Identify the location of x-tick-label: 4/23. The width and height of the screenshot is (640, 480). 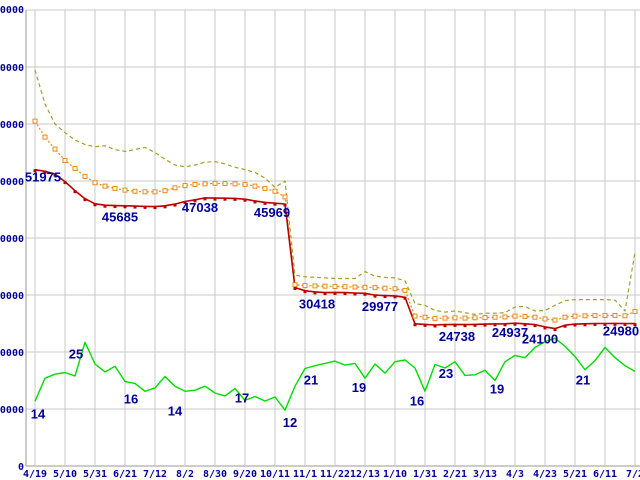
(545, 474).